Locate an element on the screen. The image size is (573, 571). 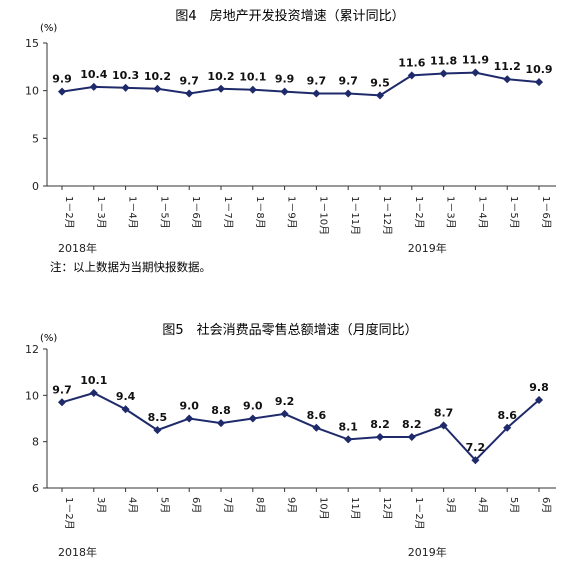
chart1-year-label: 2018年 is located at coordinates (77, 248).